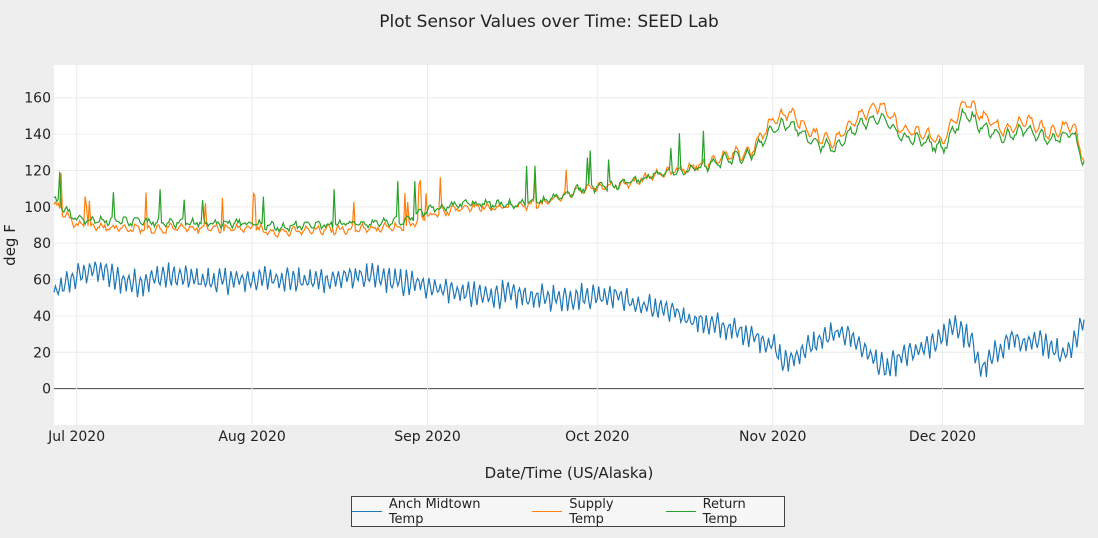 This screenshot has height=538, width=1098. I want to click on y-tick-label: 140, so click(37, 135).